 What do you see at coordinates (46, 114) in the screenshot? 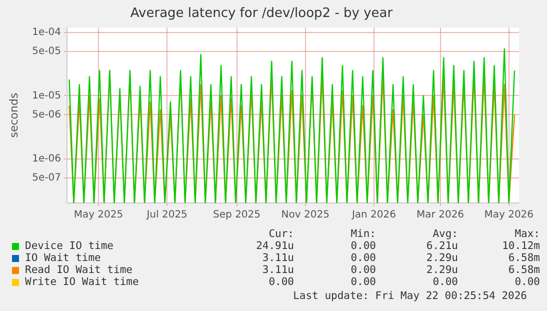
I see `y-tick-label: 5e-06` at bounding box center [46, 114].